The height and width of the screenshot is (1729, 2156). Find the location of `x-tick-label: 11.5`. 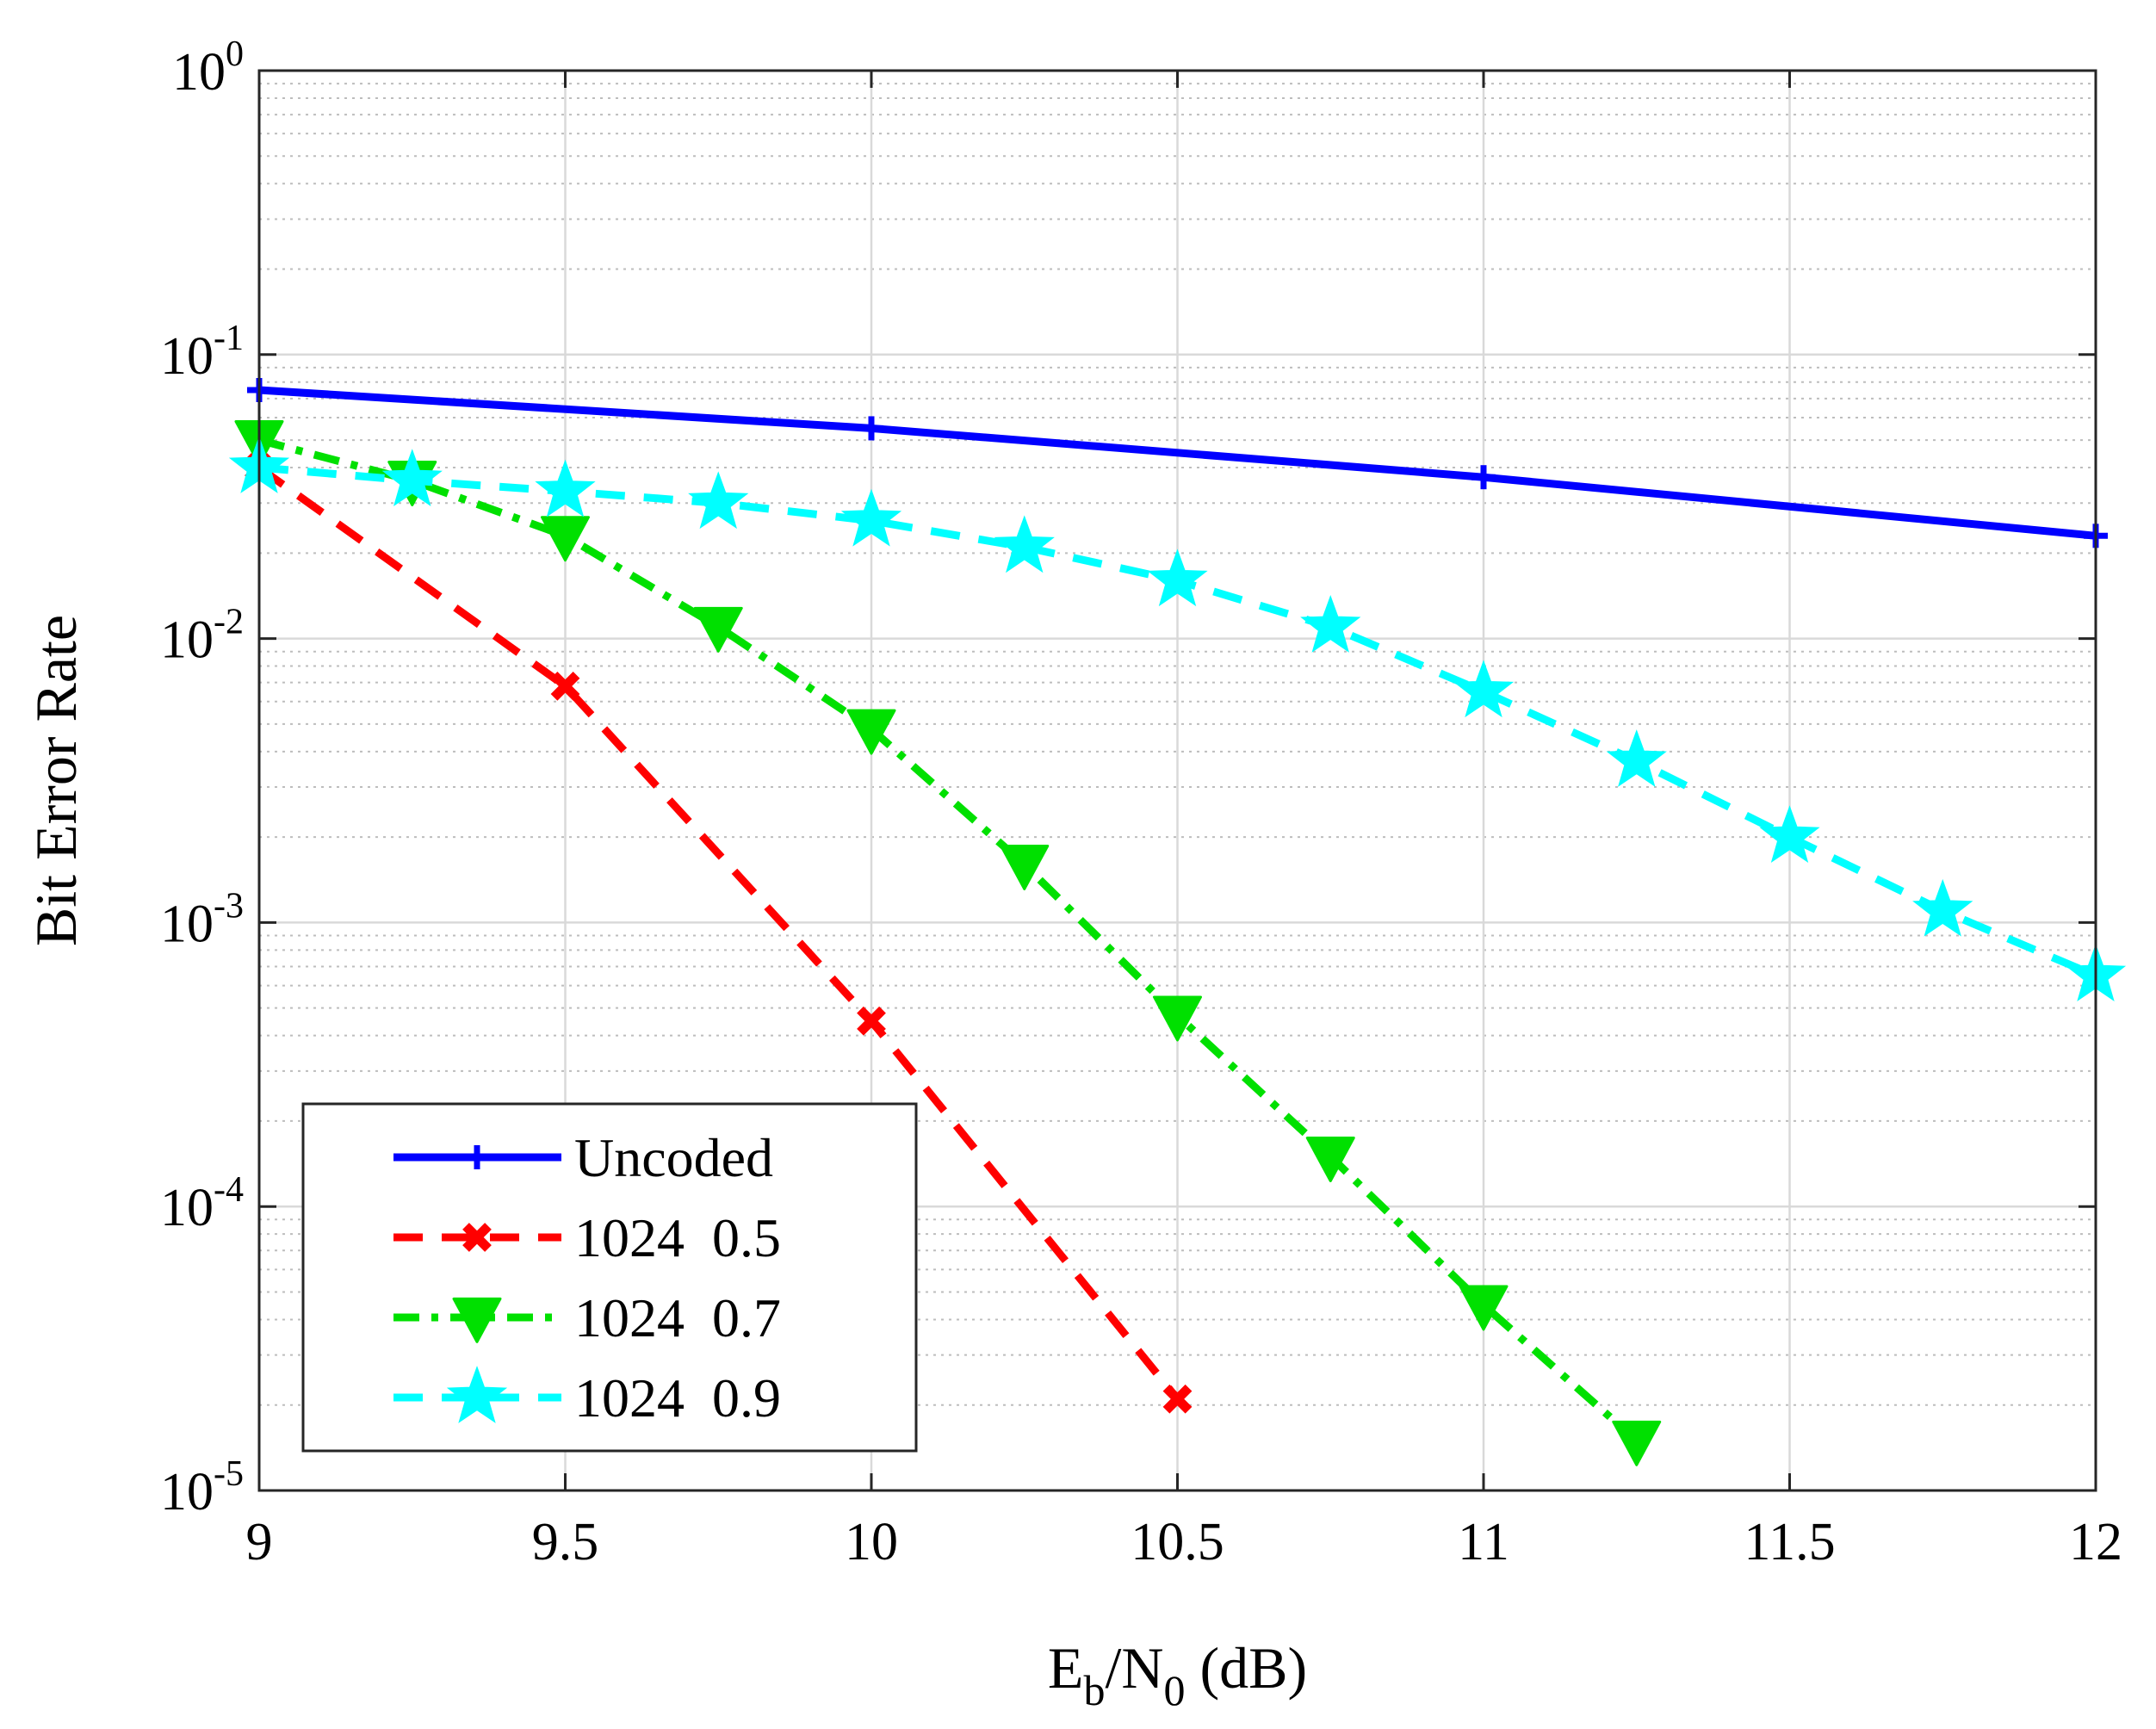

x-tick-label: 11.5 is located at coordinates (1789, 1542).